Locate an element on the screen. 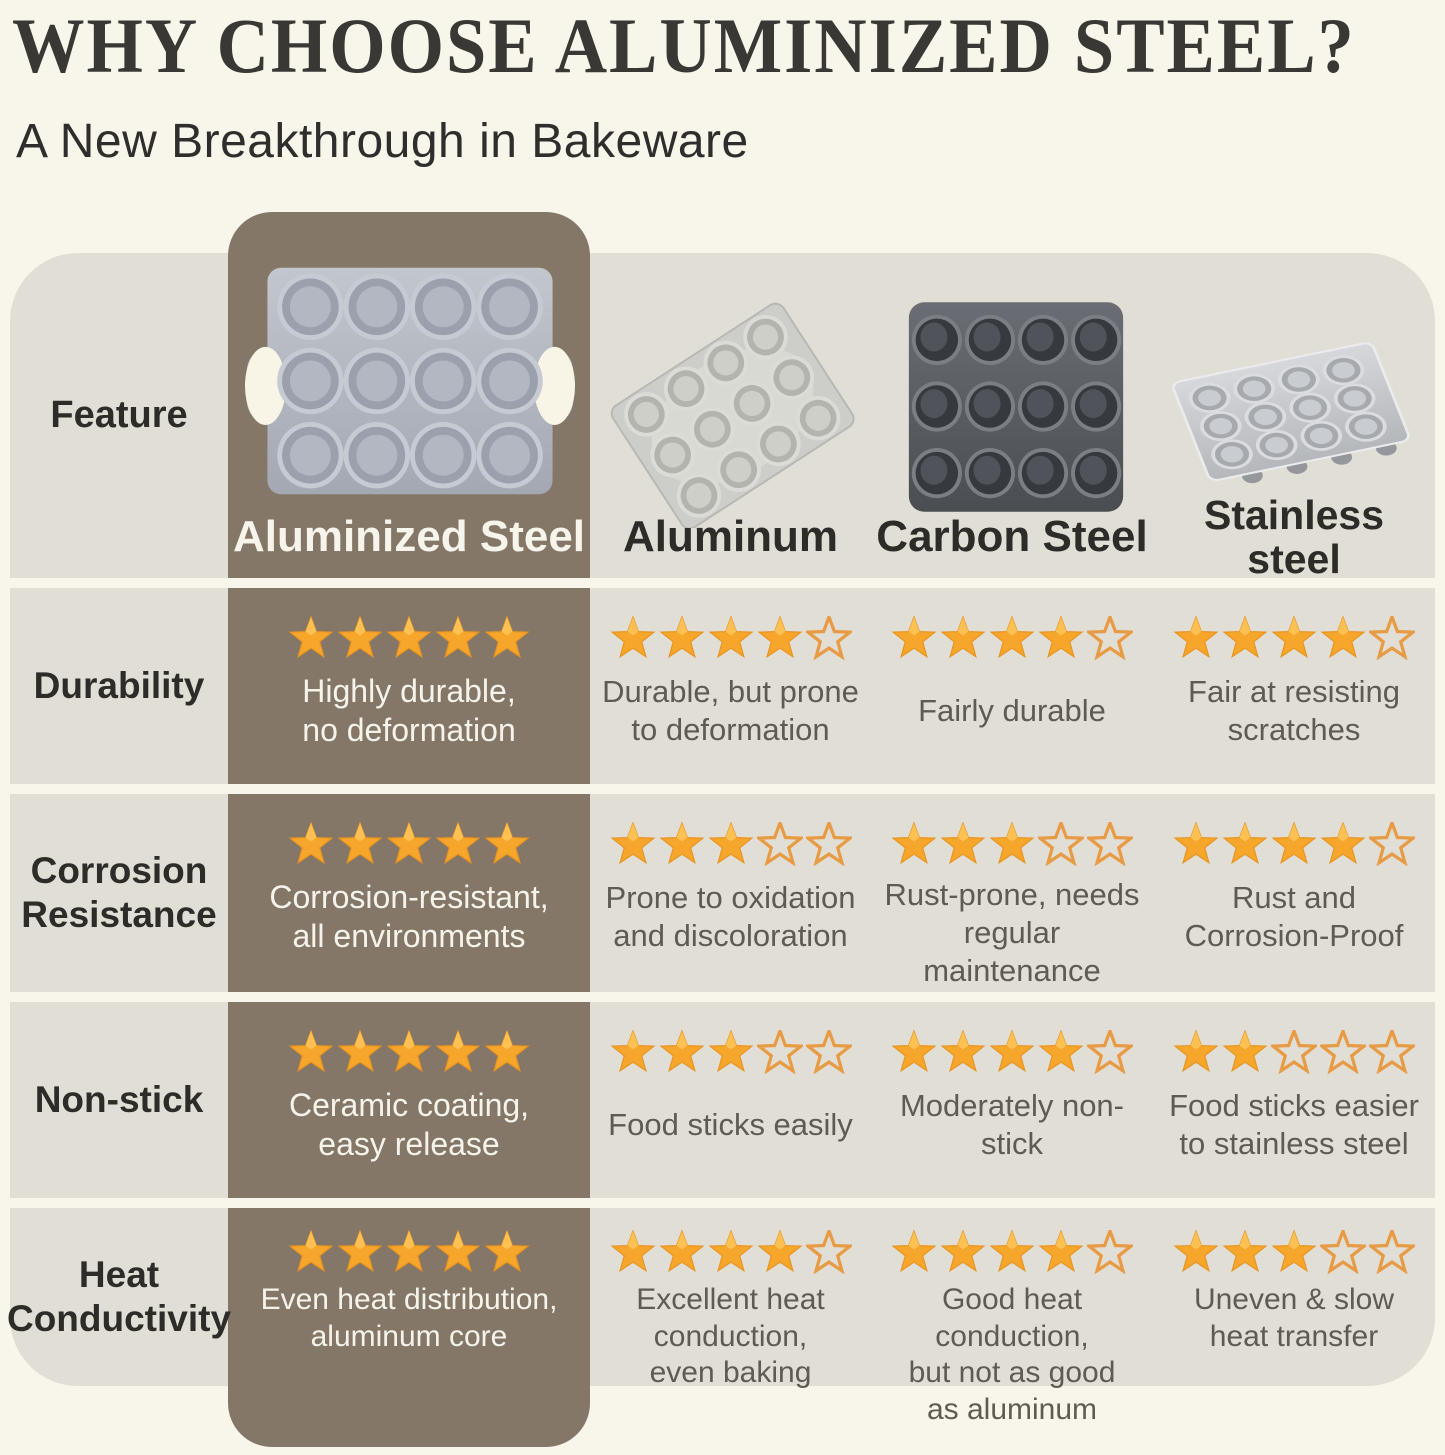  stainless-steel-pan-image is located at coordinates (1296, 412).